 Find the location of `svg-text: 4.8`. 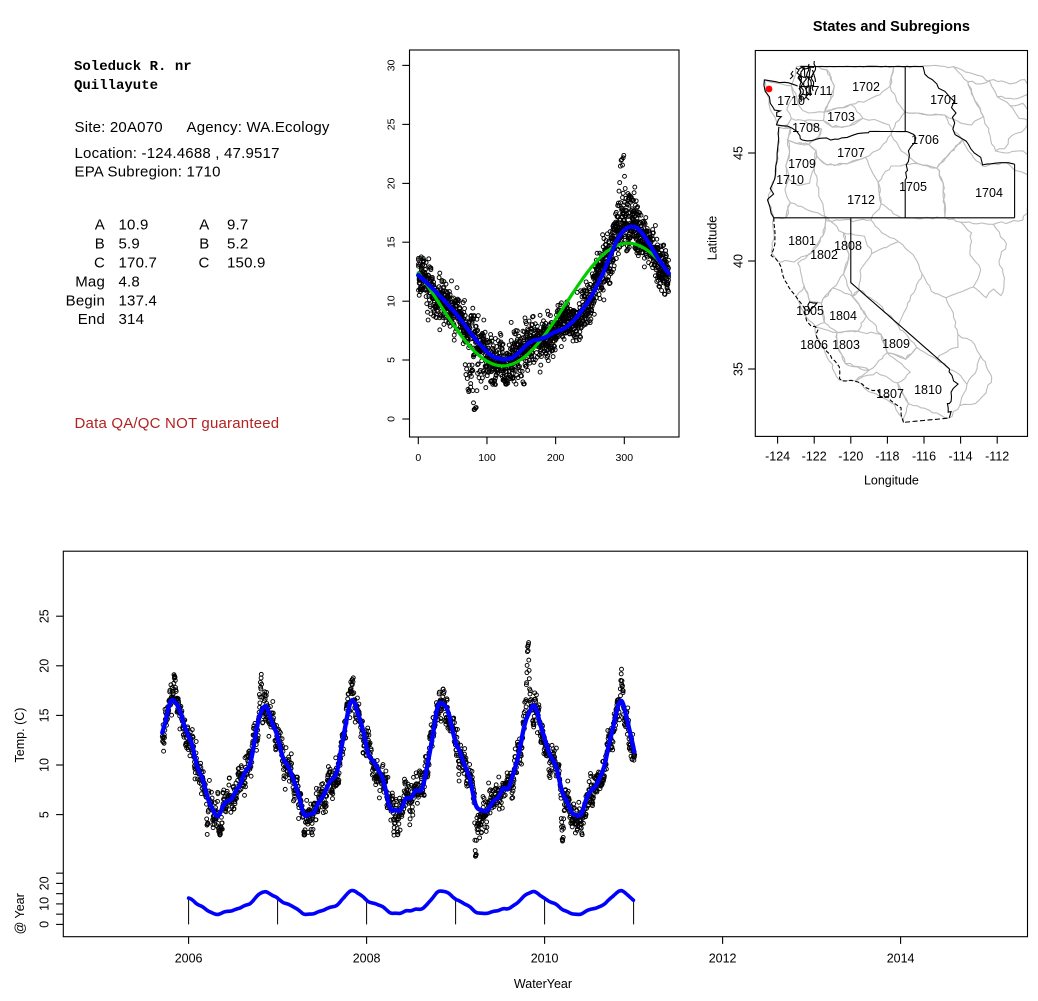

svg-text: 4.8 is located at coordinates (129, 281).